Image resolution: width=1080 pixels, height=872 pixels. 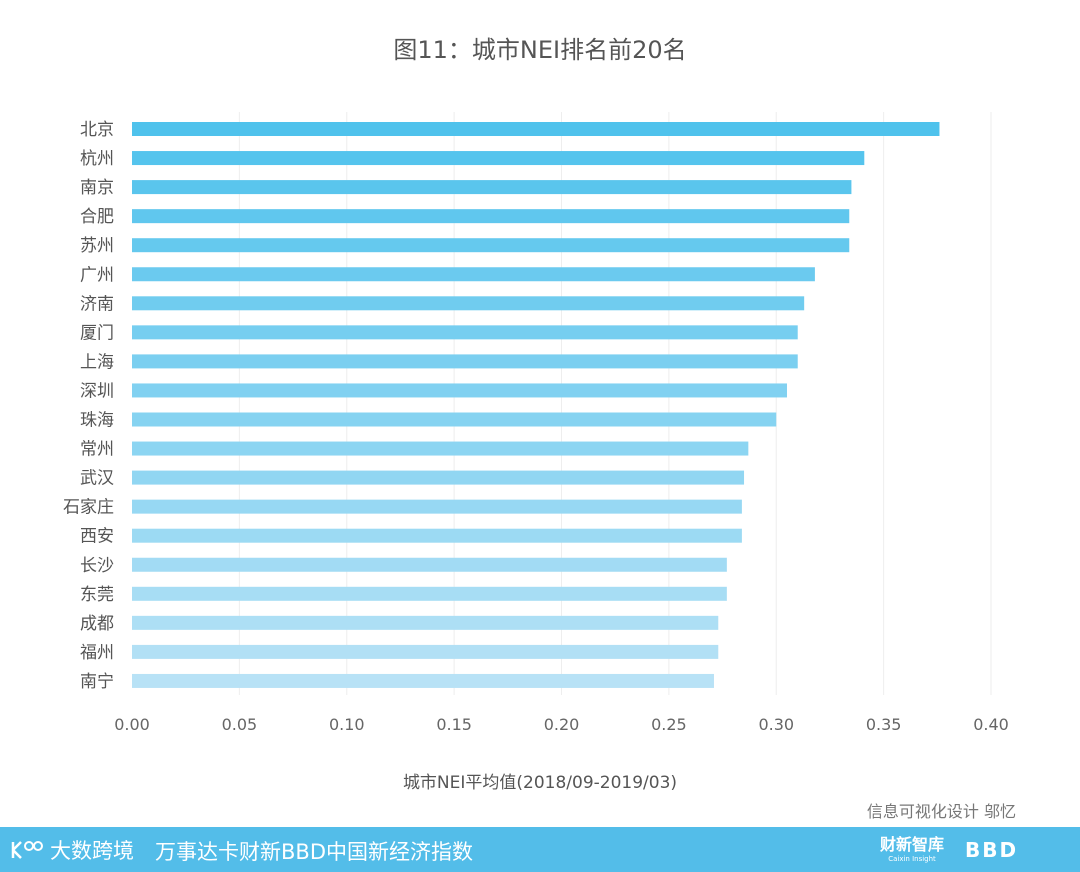 I want to click on bbd-logo: BBD, so click(x=992, y=850).